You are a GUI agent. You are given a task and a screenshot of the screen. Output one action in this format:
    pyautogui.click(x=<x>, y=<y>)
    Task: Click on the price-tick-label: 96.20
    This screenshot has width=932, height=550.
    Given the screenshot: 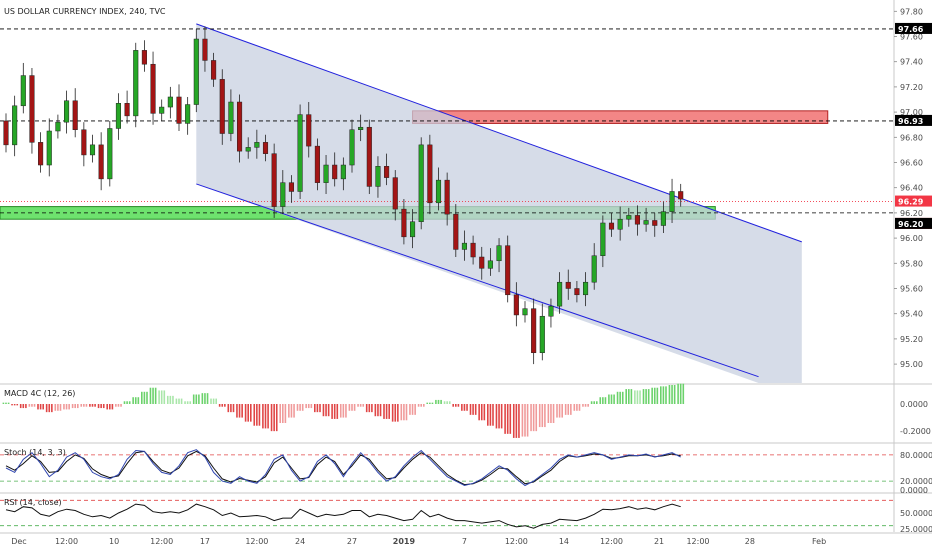 What is the action you would take?
    pyautogui.click(x=911, y=213)
    